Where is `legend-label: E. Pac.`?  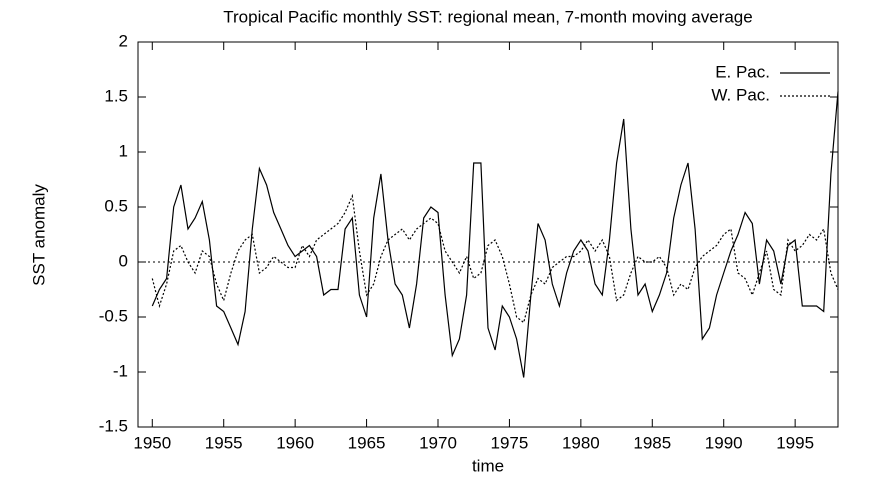 legend-label: E. Pac. is located at coordinates (742, 71).